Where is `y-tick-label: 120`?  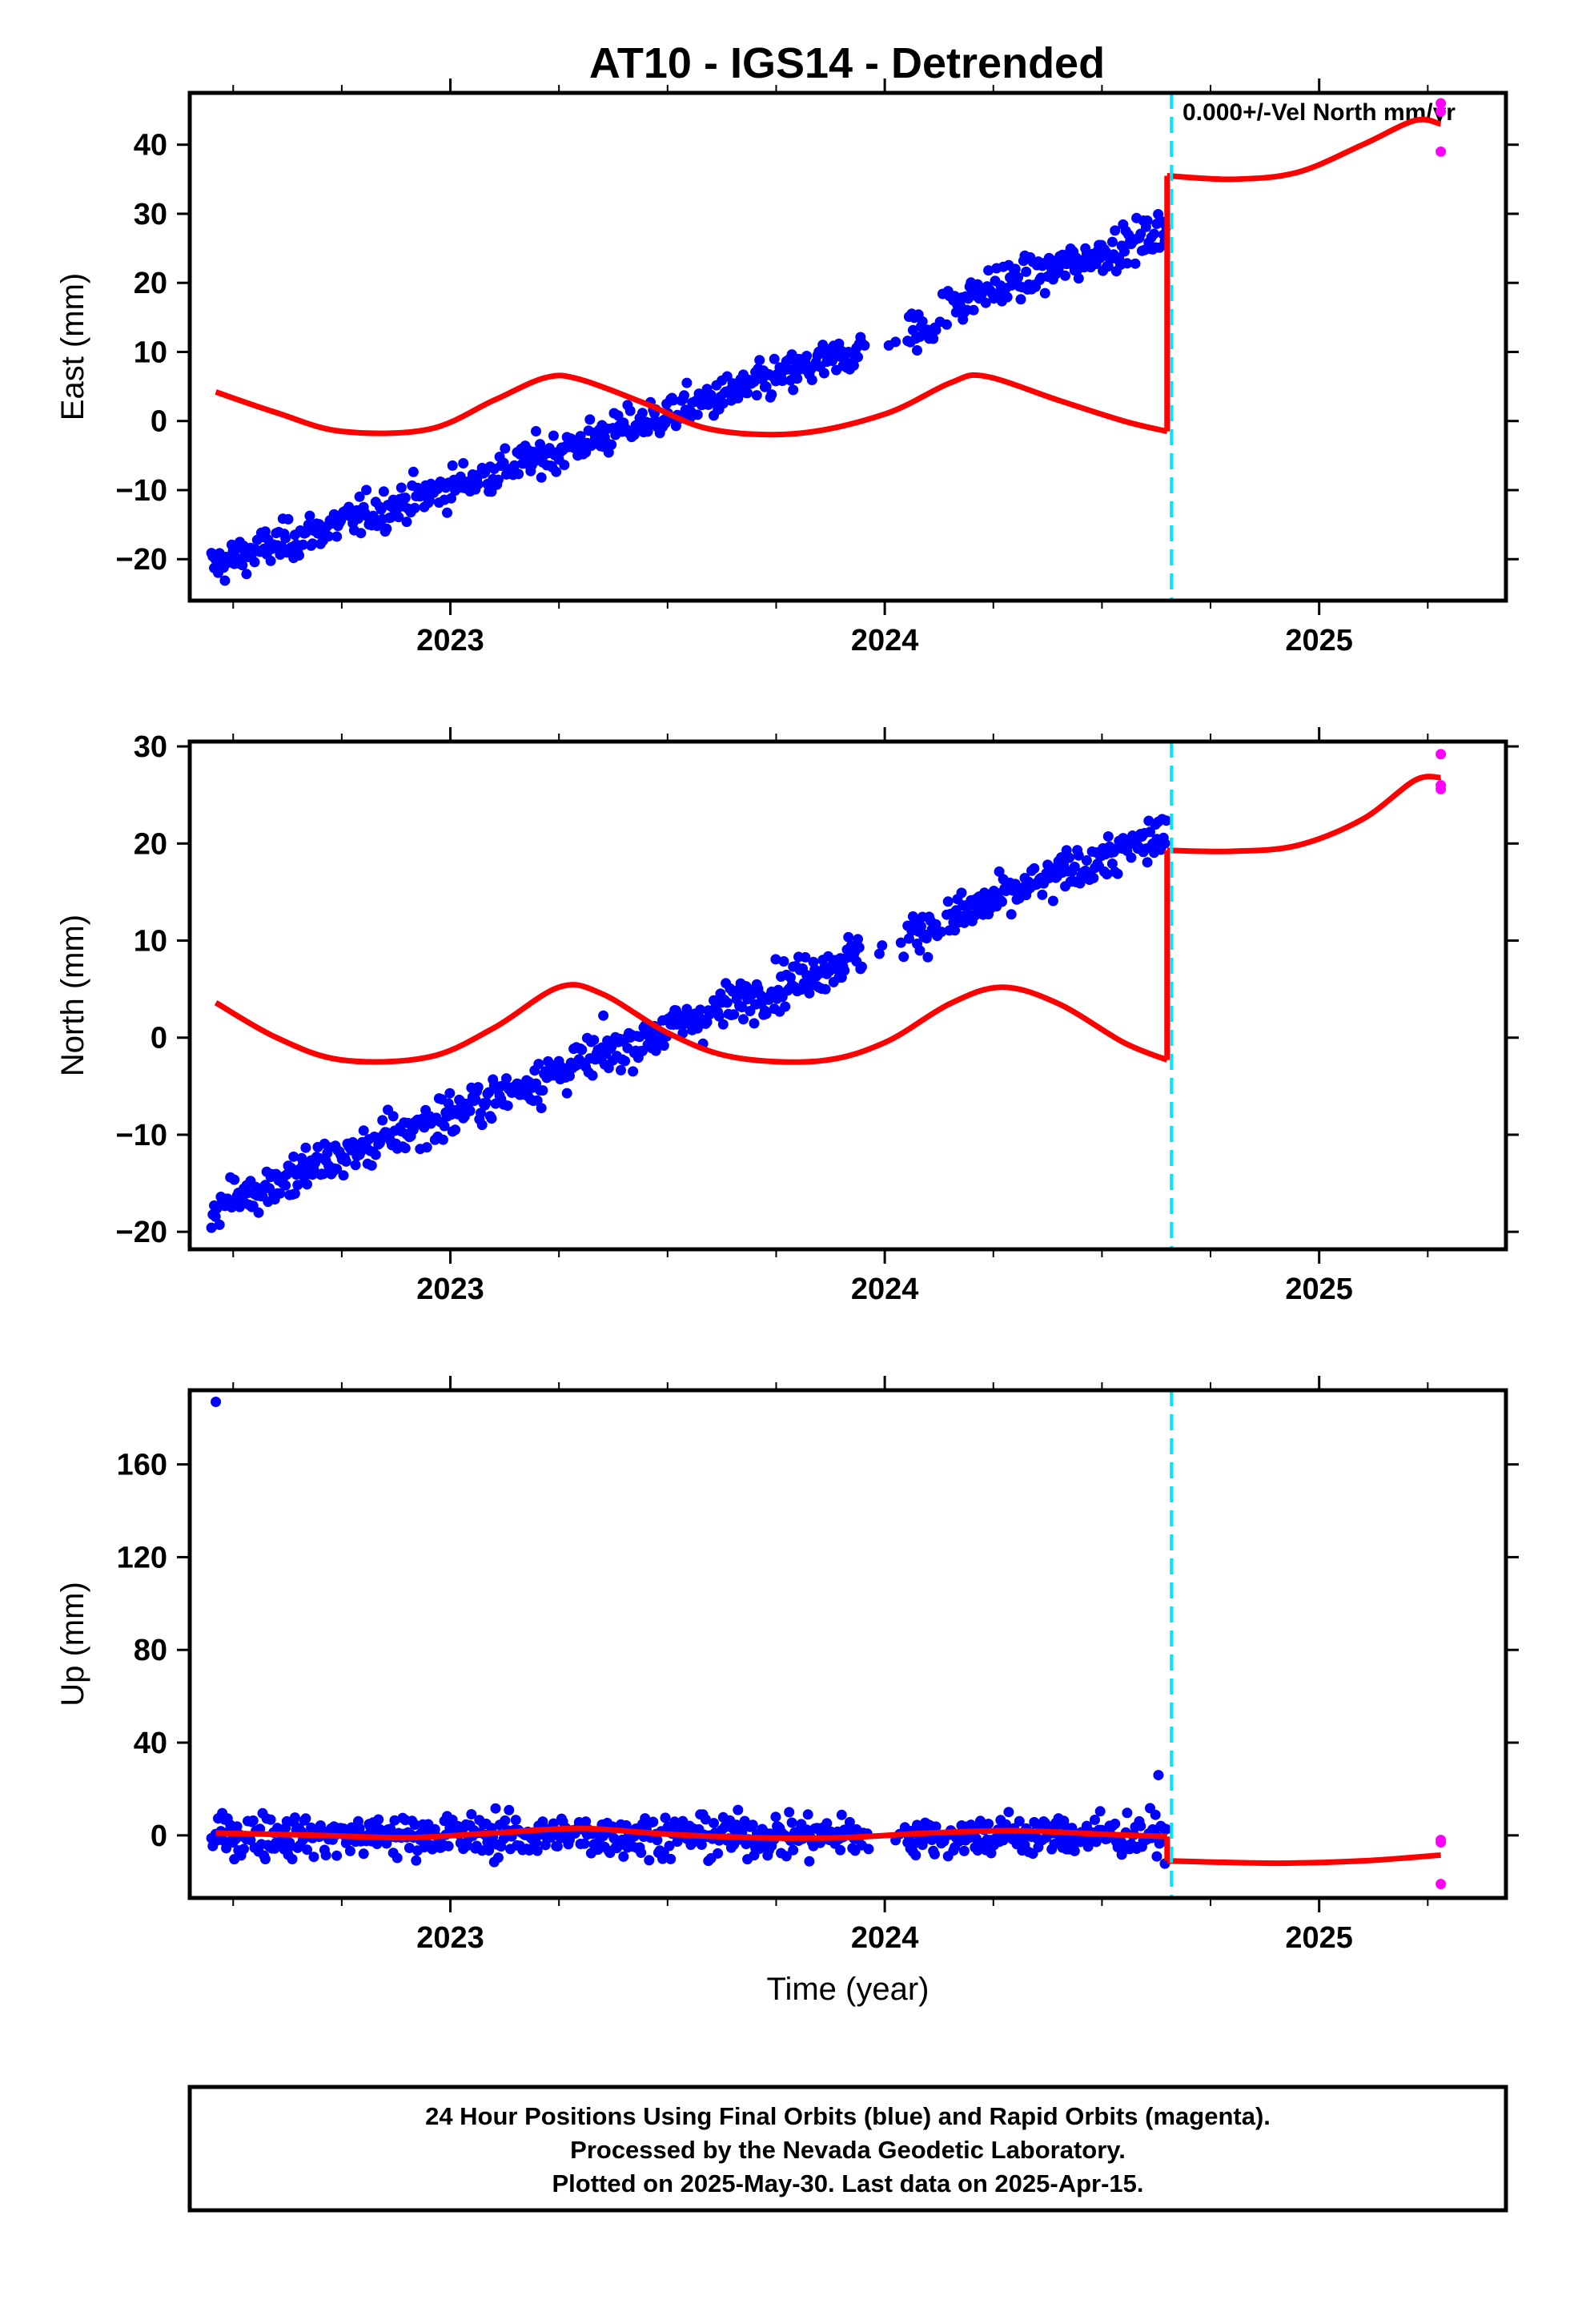
y-tick-label: 120 is located at coordinates (142, 1557).